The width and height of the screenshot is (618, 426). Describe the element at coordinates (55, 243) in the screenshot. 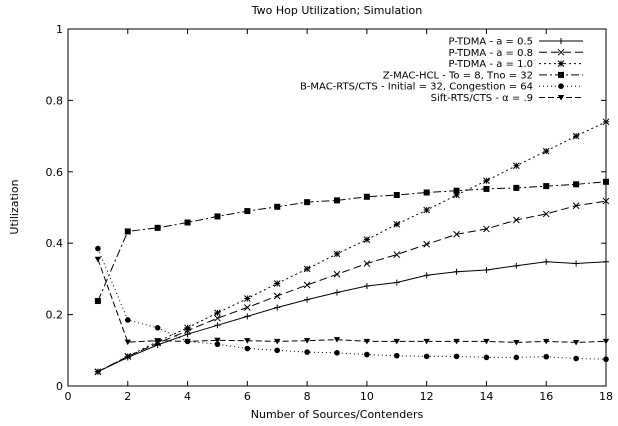

I see `y-tick-label: 0.4` at that location.